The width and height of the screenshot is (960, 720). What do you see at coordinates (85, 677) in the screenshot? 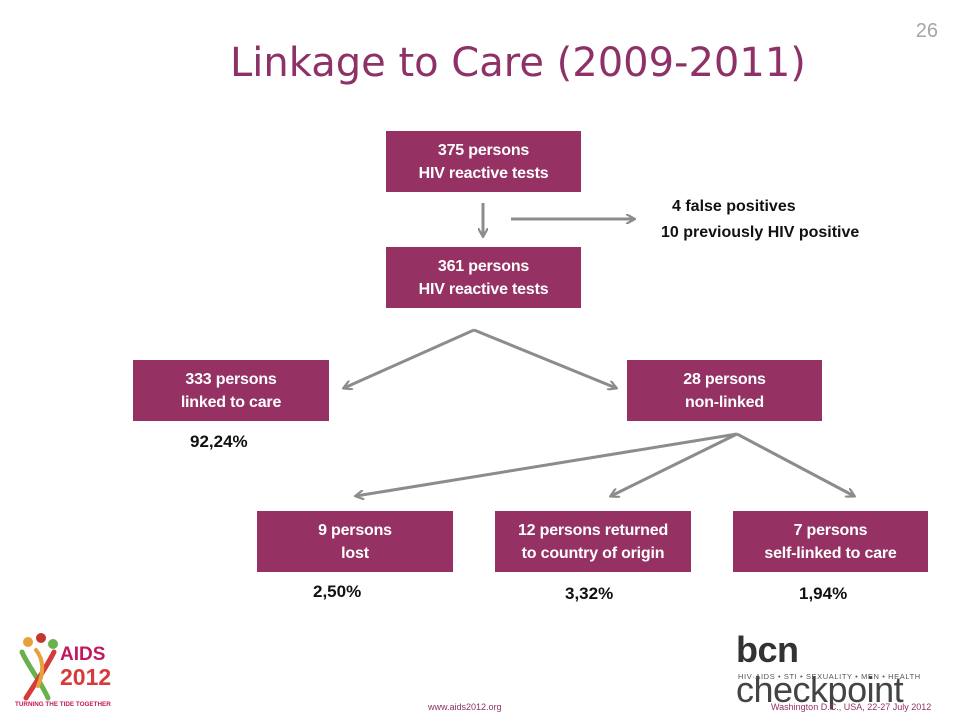
I see `aids-logo-year: 2012` at bounding box center [85, 677].